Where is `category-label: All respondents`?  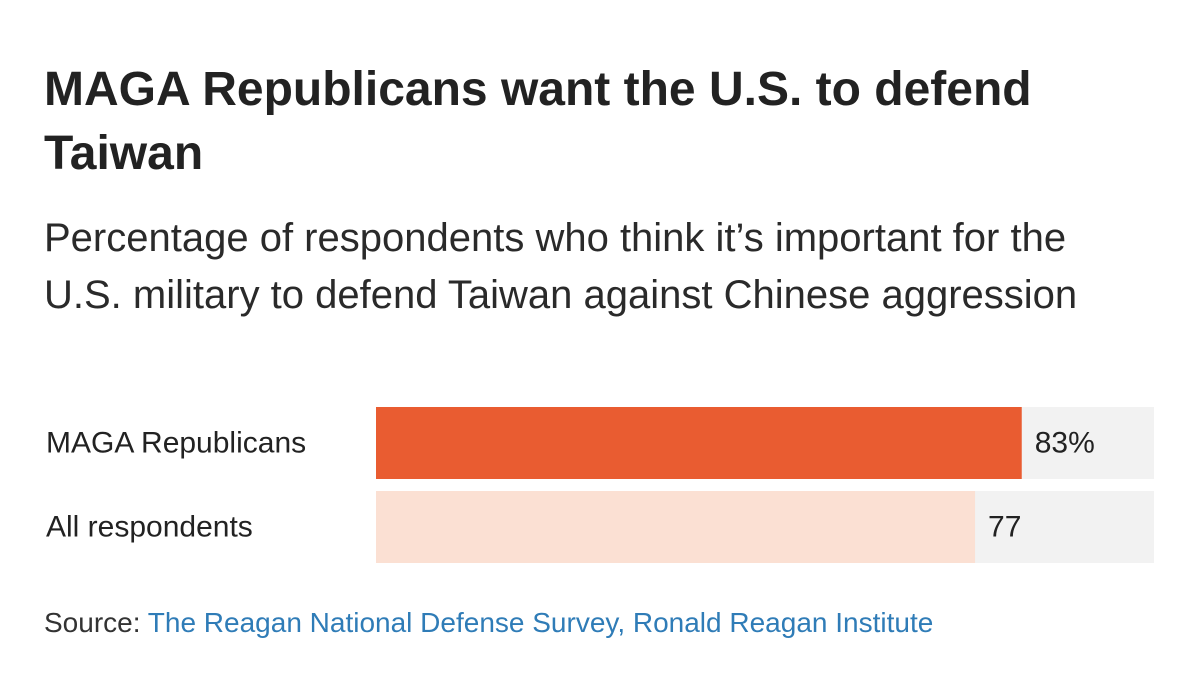 category-label: All respondents is located at coordinates (149, 527).